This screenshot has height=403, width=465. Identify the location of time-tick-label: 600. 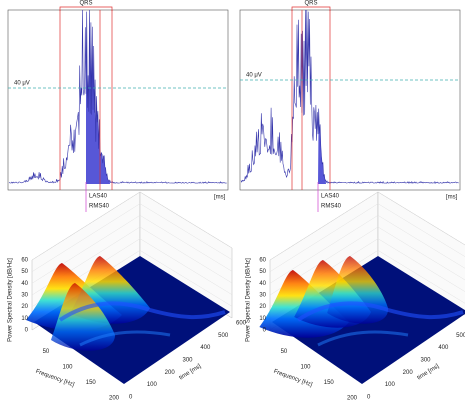
(241, 324).